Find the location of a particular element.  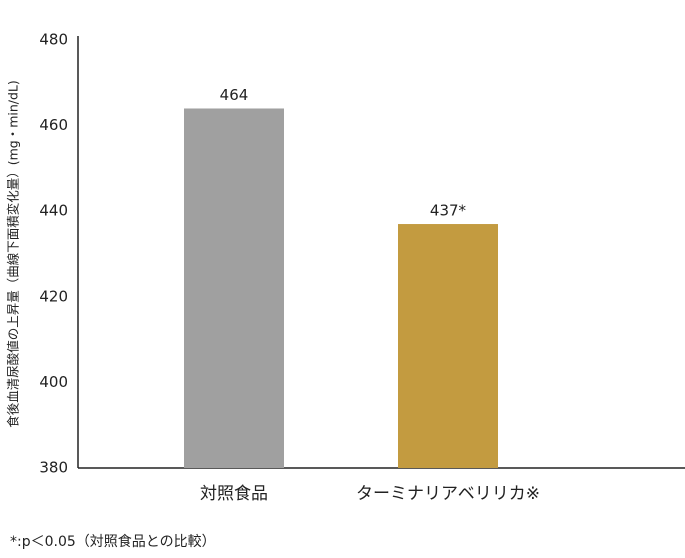

y-tick-label: 460 is located at coordinates (53, 125).